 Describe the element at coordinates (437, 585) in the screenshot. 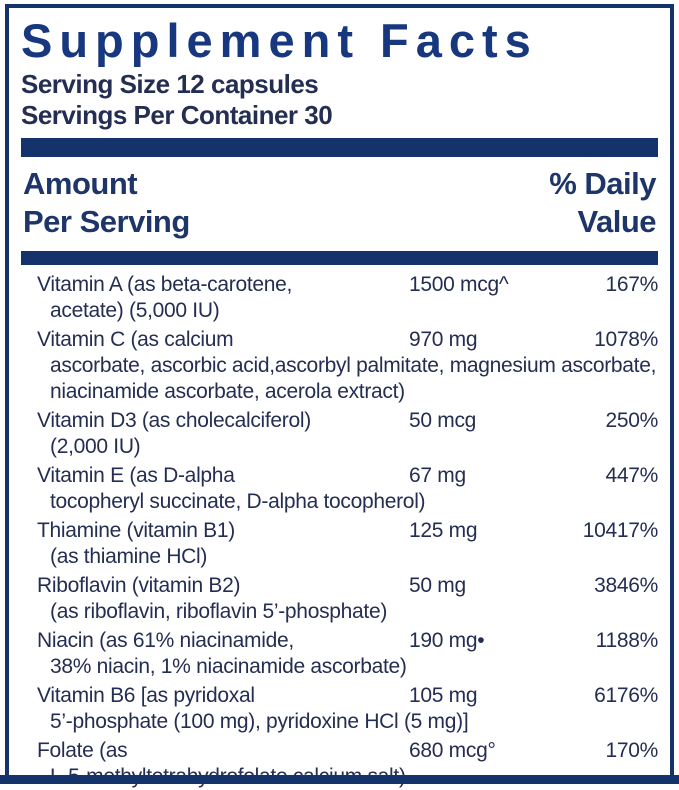

I see `nutrient-amount: 50 mg` at that location.